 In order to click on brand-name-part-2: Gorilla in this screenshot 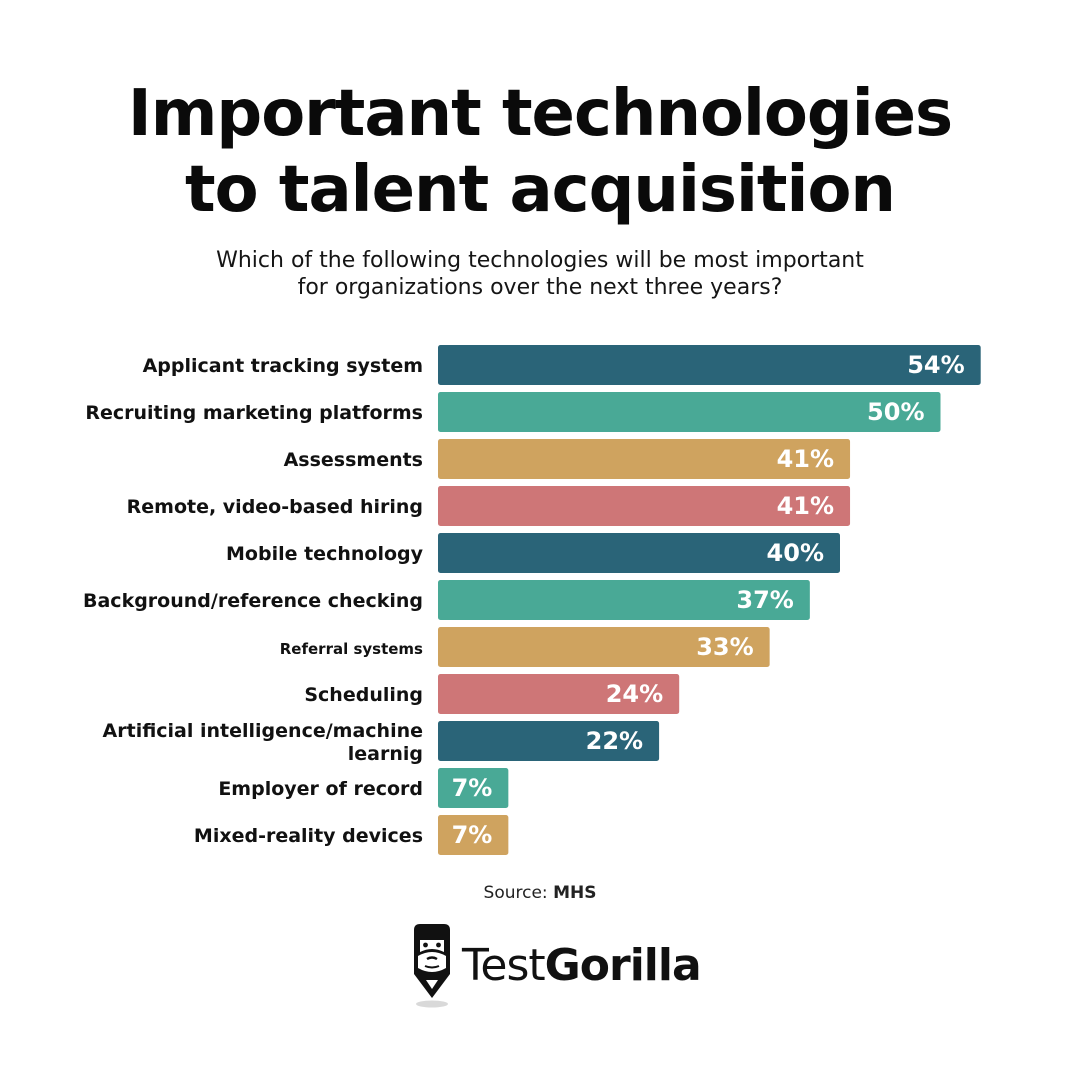, I will do `click(623, 965)`.